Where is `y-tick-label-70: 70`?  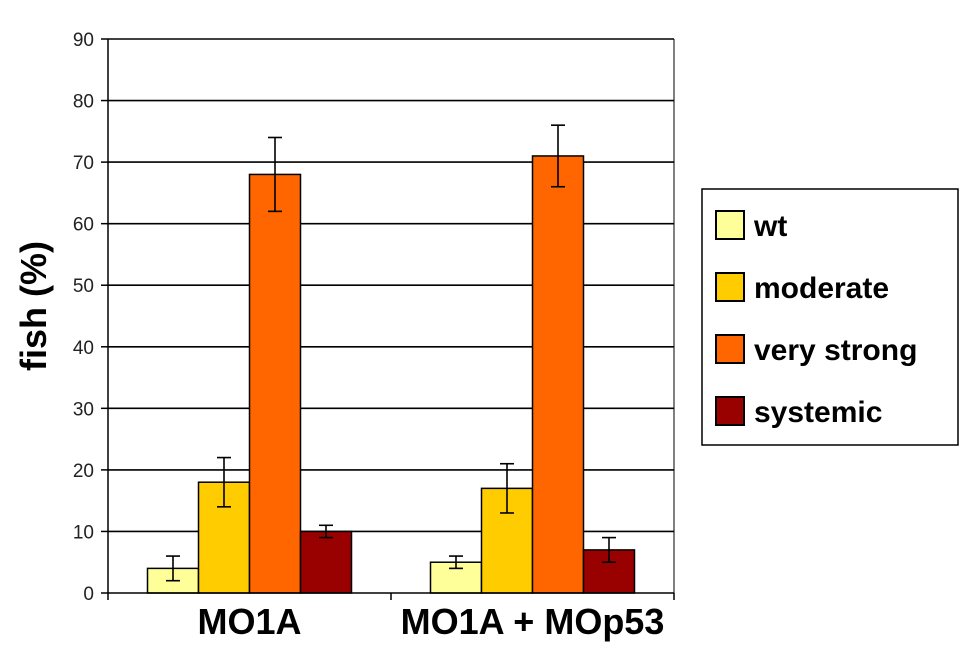 y-tick-label-70: 70 is located at coordinates (83, 163).